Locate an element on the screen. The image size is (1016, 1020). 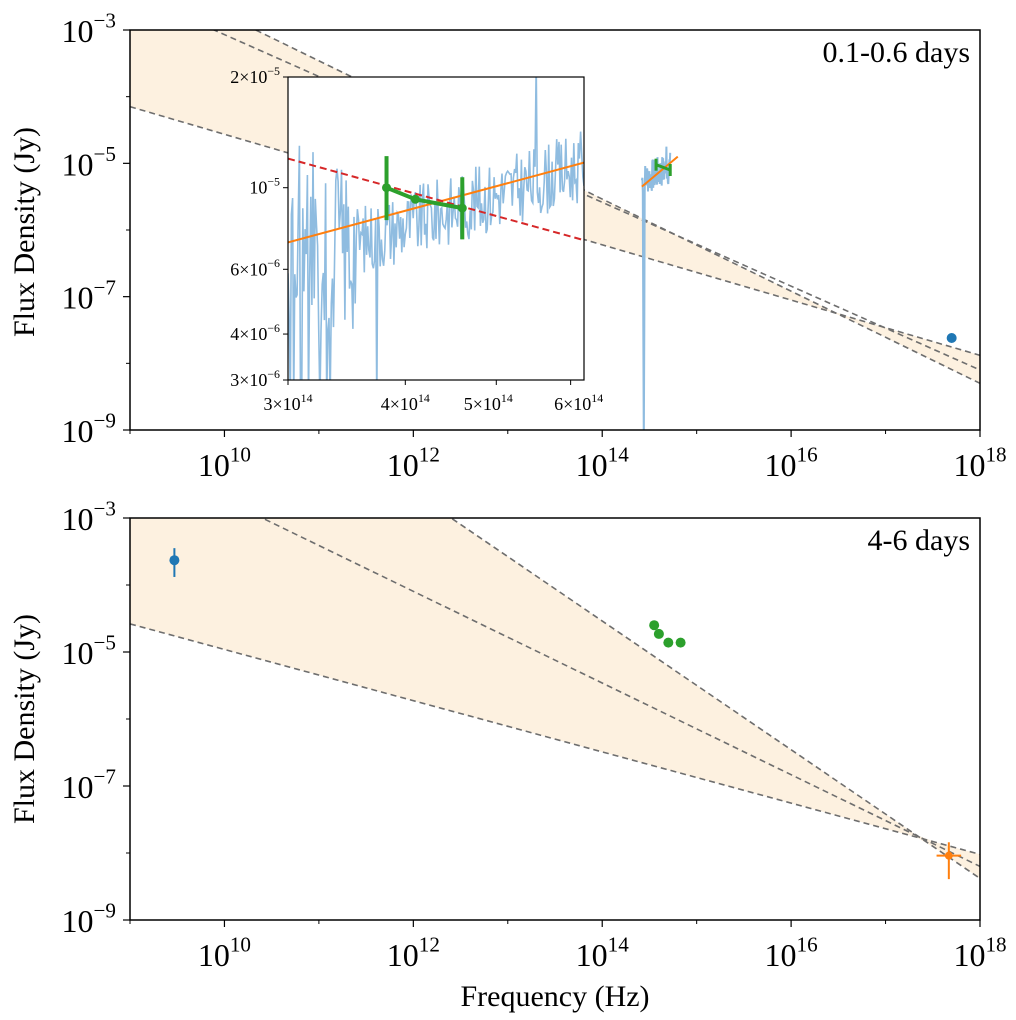
top-y-axis-label: Flux Density (Jy) is located at coordinates (24, 232).